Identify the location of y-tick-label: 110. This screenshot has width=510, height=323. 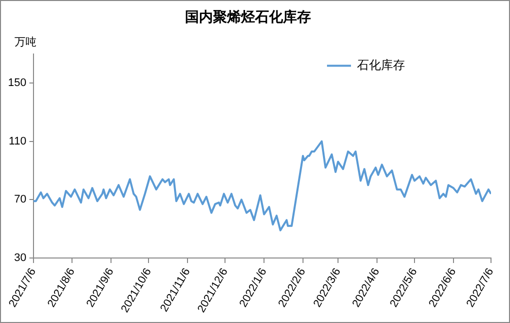
(17, 141).